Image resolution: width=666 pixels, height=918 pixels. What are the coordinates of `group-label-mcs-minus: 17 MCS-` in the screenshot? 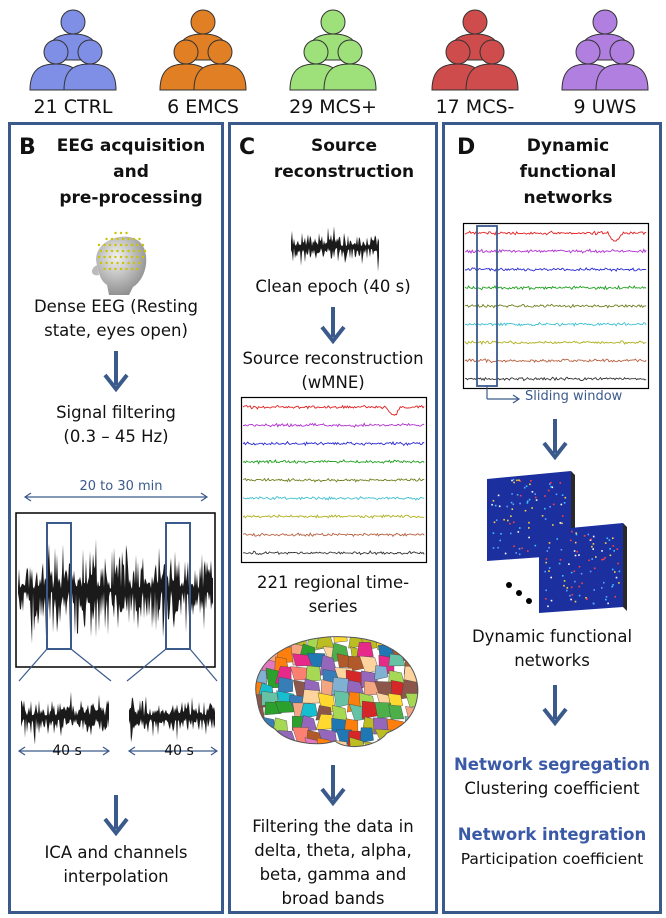 It's located at (475, 107).